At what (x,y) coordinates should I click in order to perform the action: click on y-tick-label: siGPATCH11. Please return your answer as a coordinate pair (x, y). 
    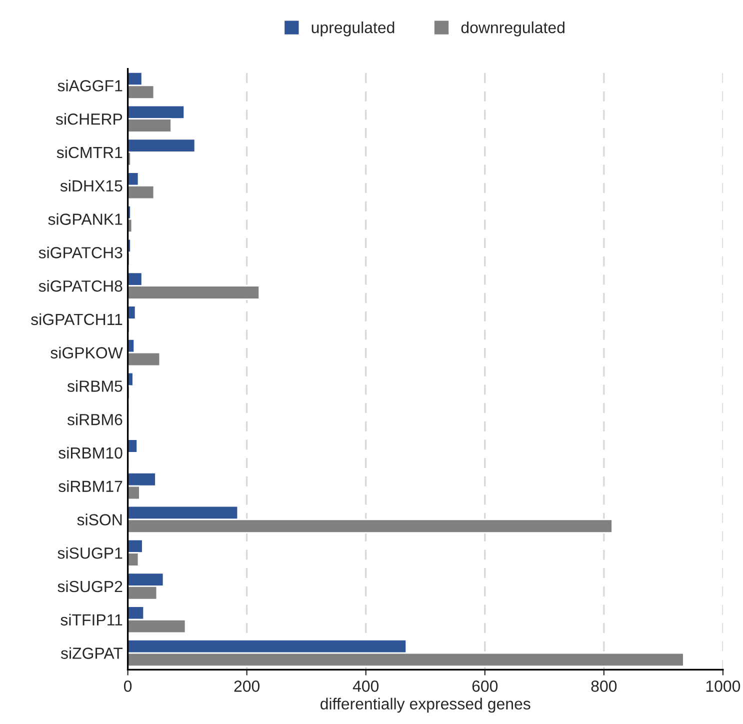
    Looking at the image, I should click on (76, 319).